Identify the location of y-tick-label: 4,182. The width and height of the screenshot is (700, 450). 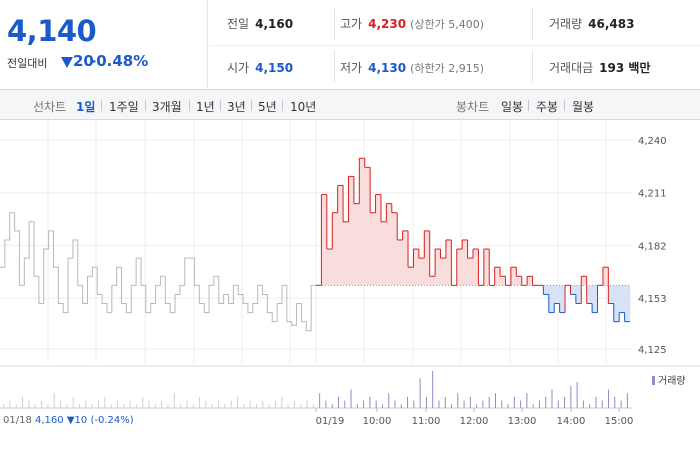
(652, 246).